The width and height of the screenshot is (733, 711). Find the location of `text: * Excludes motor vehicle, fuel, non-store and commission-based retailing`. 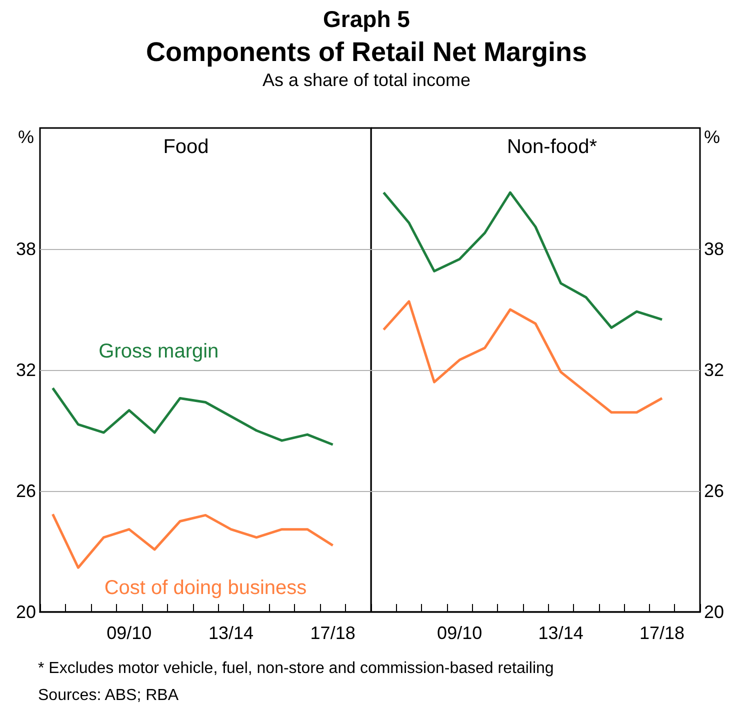

text: * Excludes motor vehicle, fuel, non-store and commission-based retailing is located at coordinates (296, 669).